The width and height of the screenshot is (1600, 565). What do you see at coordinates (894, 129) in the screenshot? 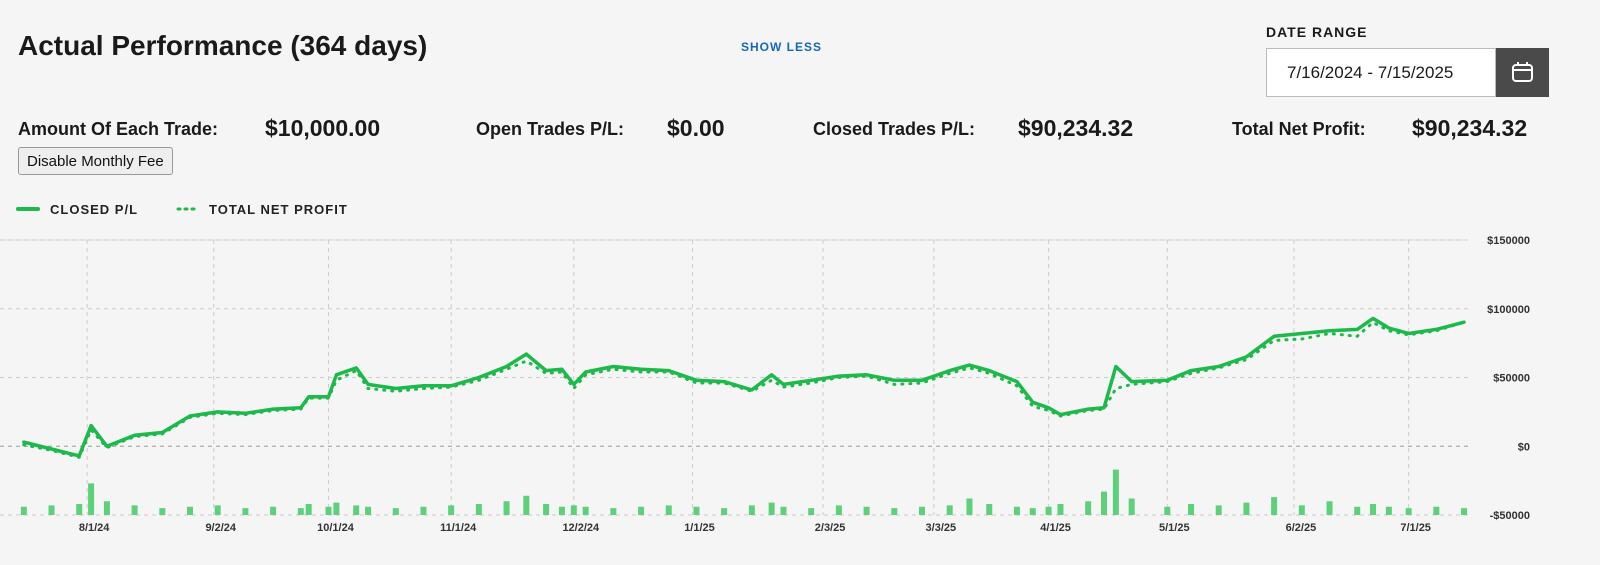
I see `stat-label: Closed Trades P/L:` at bounding box center [894, 129].